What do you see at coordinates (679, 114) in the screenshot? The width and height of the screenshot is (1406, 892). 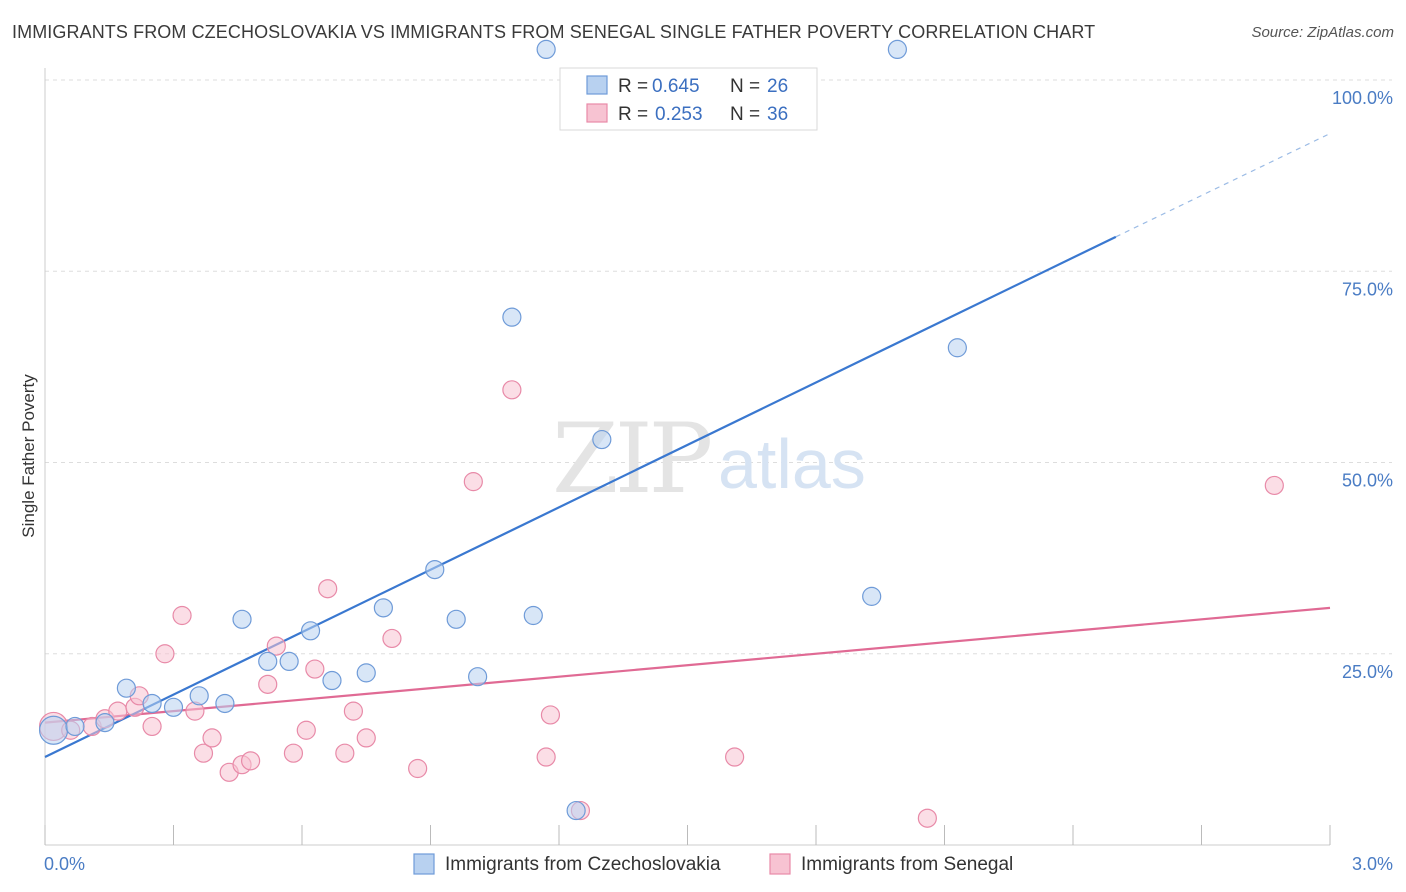 I see `legend-r-value-2: 0.253` at bounding box center [679, 114].